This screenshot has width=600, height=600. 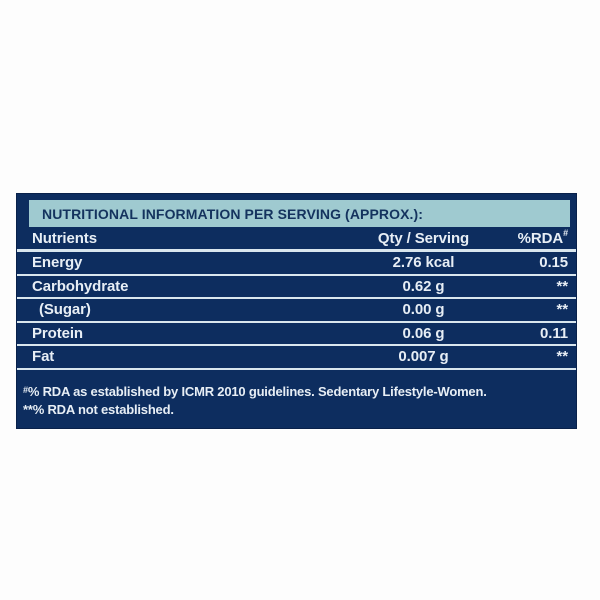 What do you see at coordinates (296, 358) in the screenshot?
I see `table-row-fat: Fat 0.007 g **` at bounding box center [296, 358].